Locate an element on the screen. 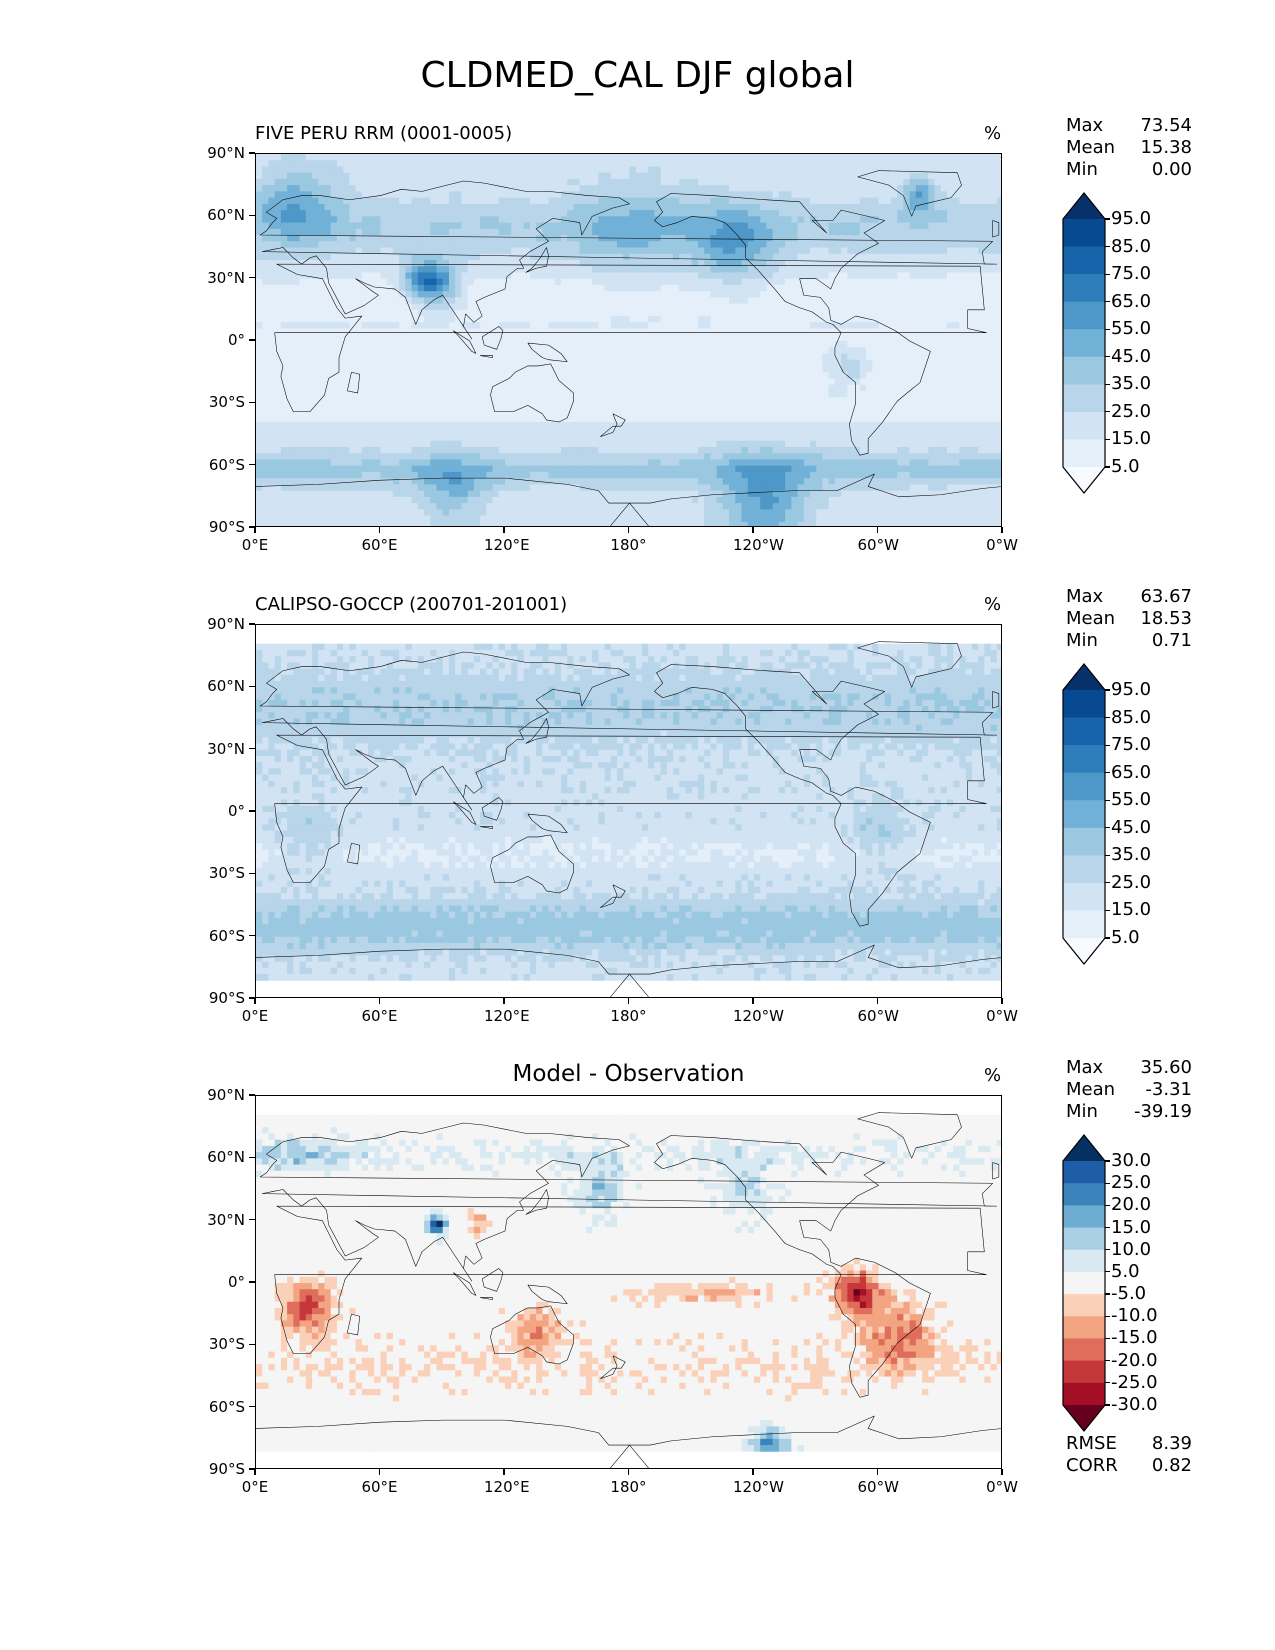 This screenshot has height=1650, width=1275. map-plot is located at coordinates (628, 340).